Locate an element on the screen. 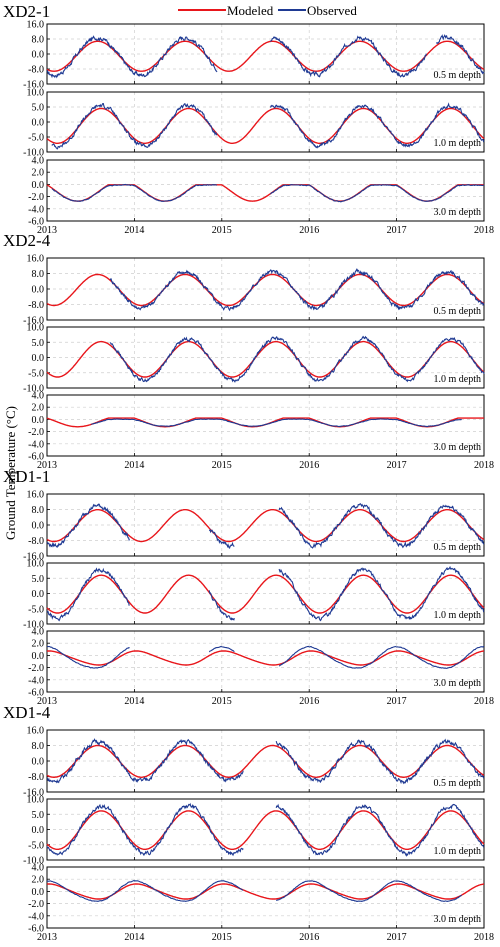 This screenshot has height=947, width=500. panel-2: 10.0 5.0 0.0 -5.0 -10.0 1.0 m depth is located at coordinates (254, 831).